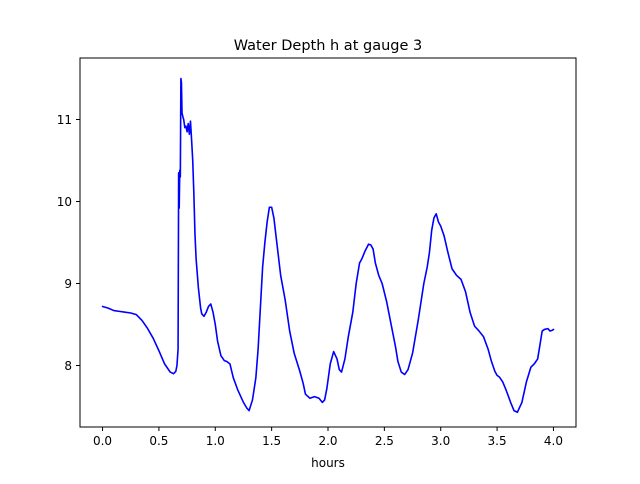 The width and height of the screenshot is (640, 484). Describe the element at coordinates (68, 284) in the screenshot. I see `y-tick-label: 9` at that location.